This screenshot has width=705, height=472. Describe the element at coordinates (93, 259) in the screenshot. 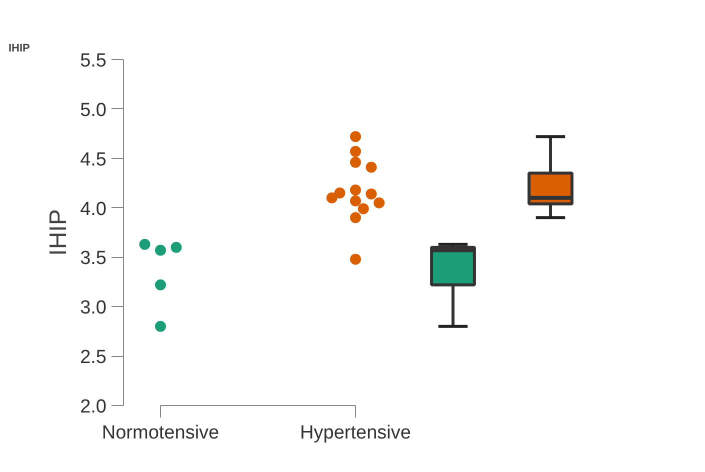

I see `y-tick-label: 3.5` at that location.